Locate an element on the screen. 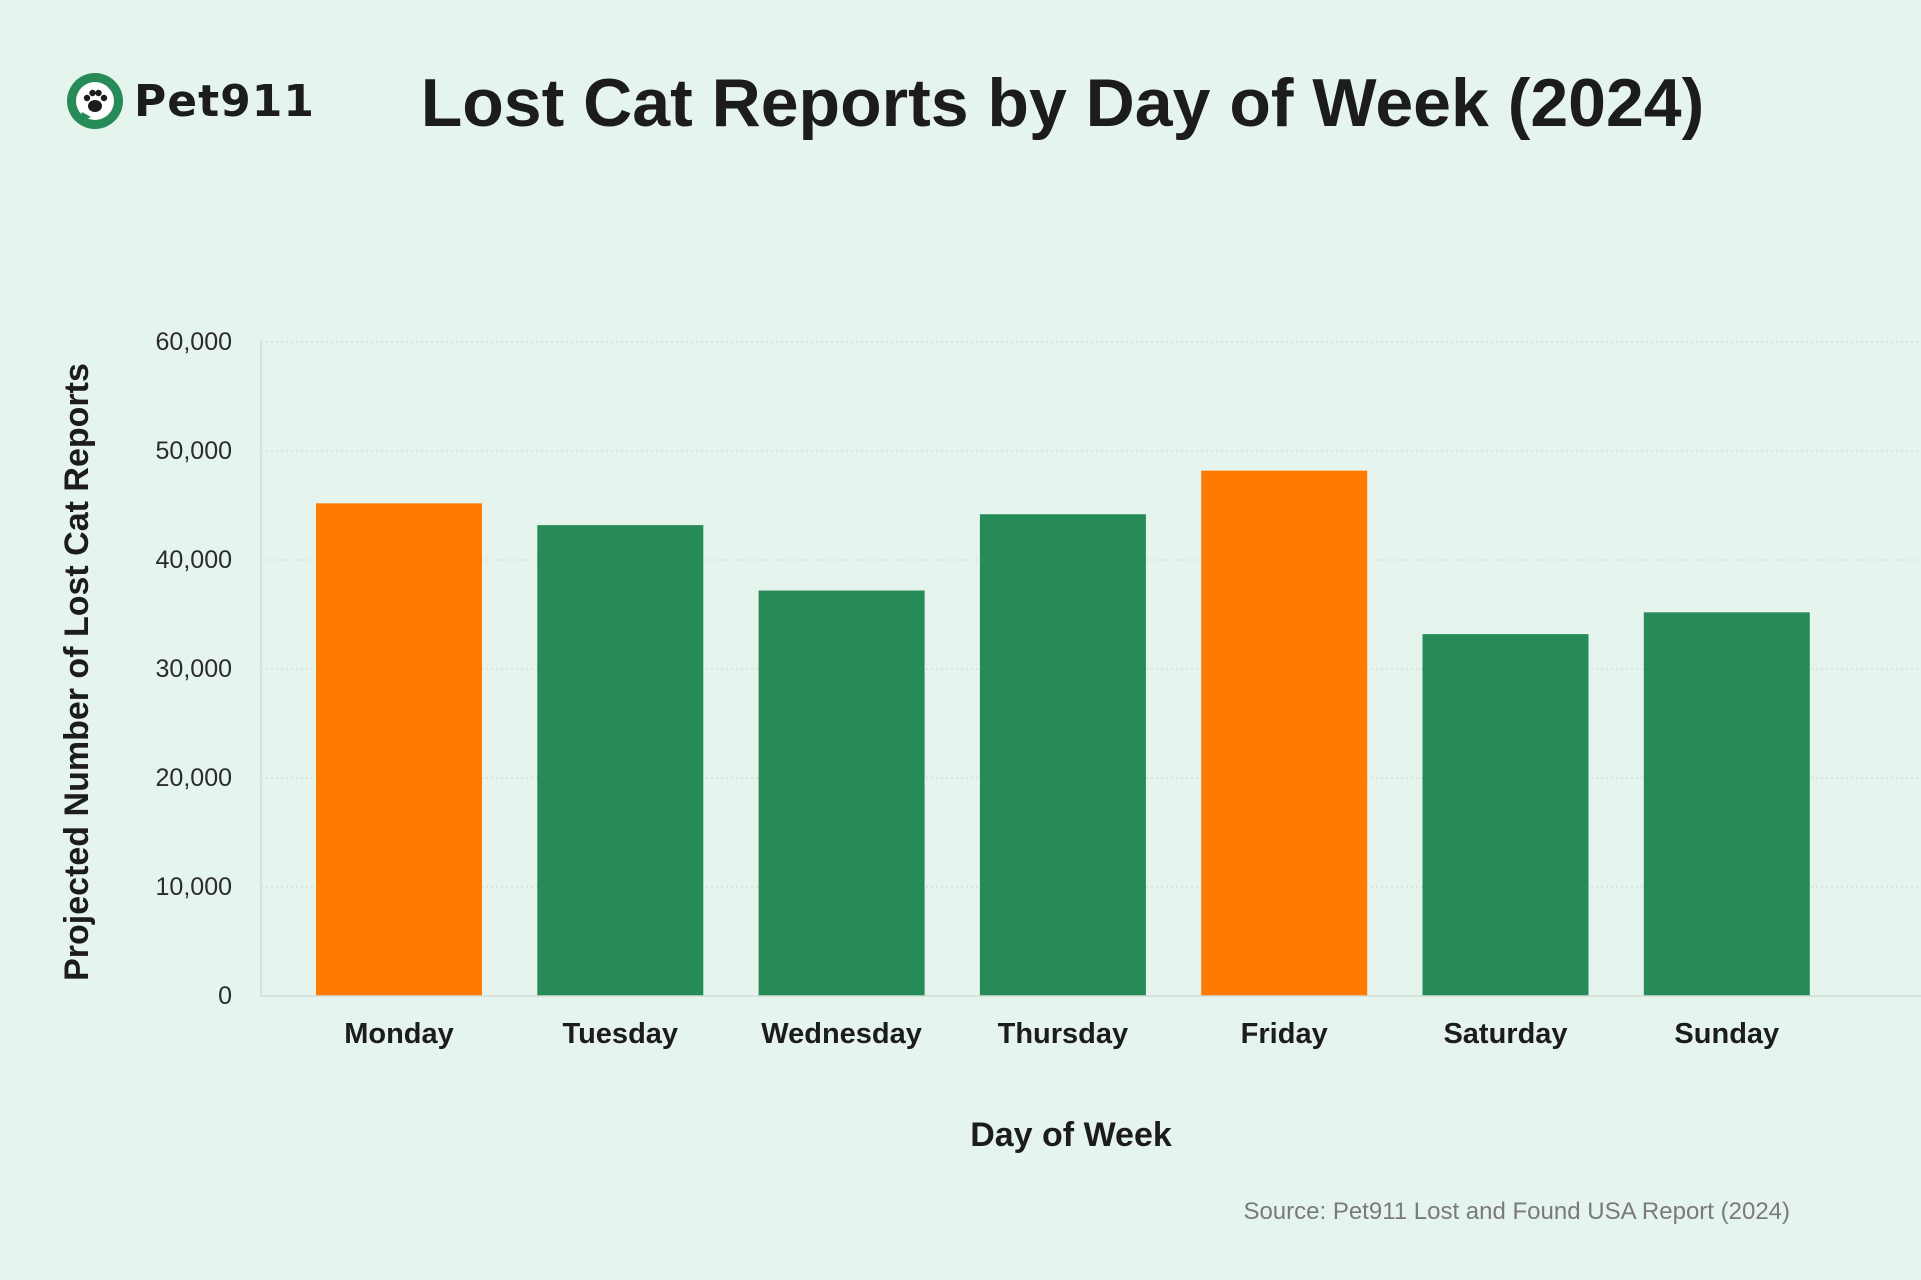 This screenshot has width=1921, height=1280. x-tick-label: Tuesday is located at coordinates (621, 1034).